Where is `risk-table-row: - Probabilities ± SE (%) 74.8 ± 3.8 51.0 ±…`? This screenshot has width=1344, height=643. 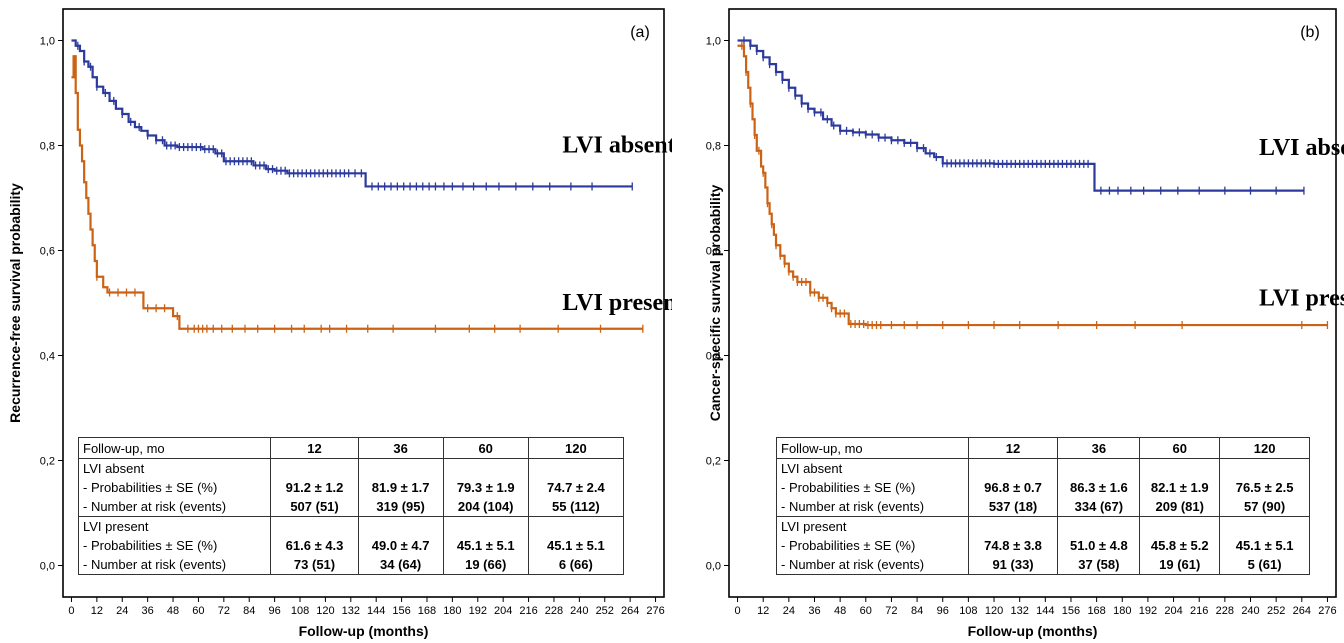 risk-table-row: - Probabilities ± SE (%) 74.8 ± 3.8 51.0 ±… is located at coordinates (1043, 545).